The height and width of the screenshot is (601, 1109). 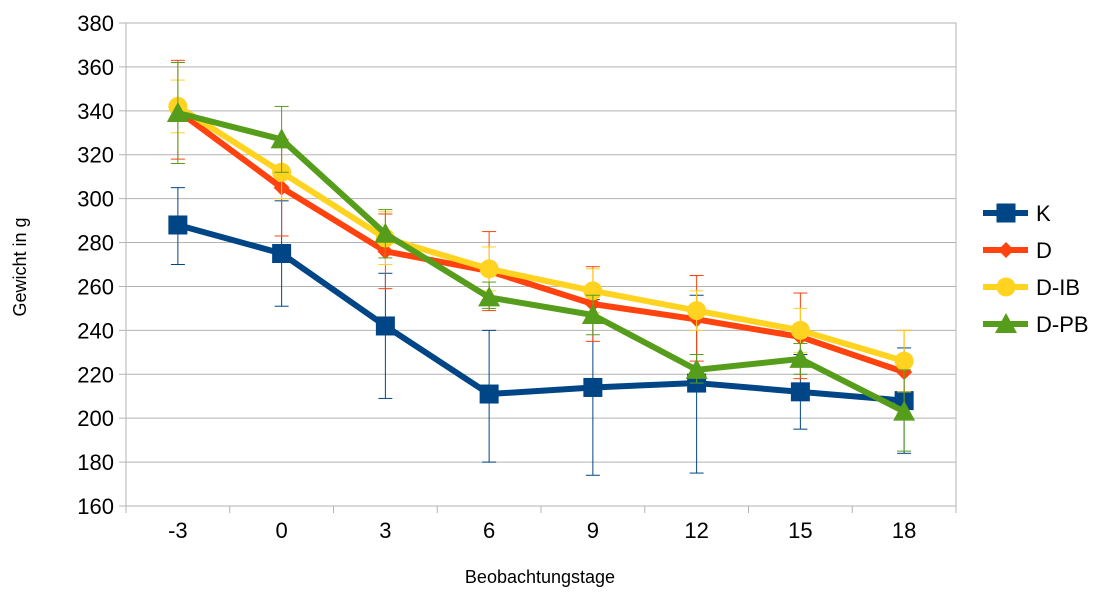 I want to click on y-axis-title: Gewicht in g, so click(x=20, y=266).